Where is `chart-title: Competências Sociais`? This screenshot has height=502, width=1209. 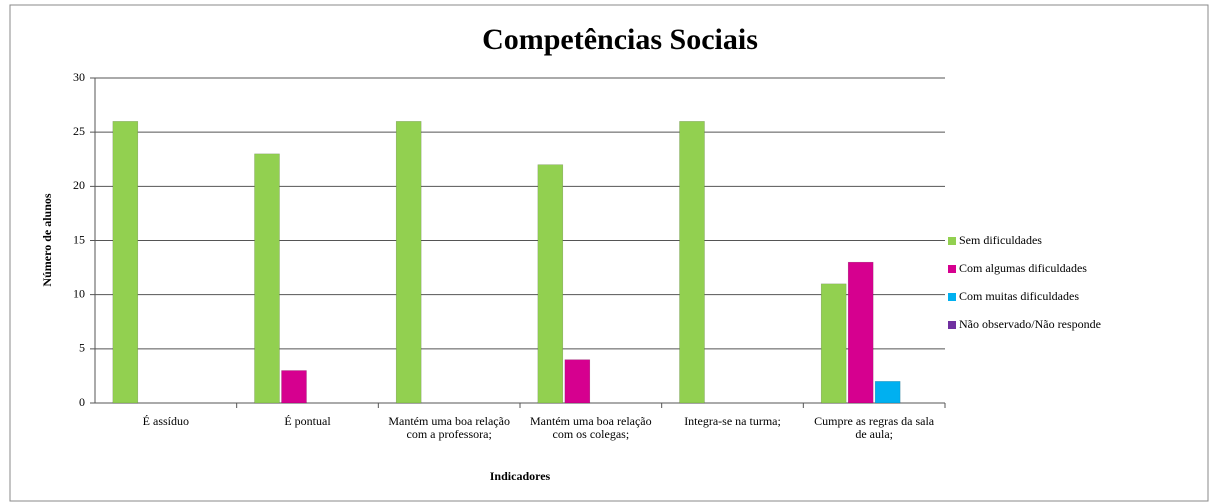 chart-title: Competências Sociais is located at coordinates (620, 39).